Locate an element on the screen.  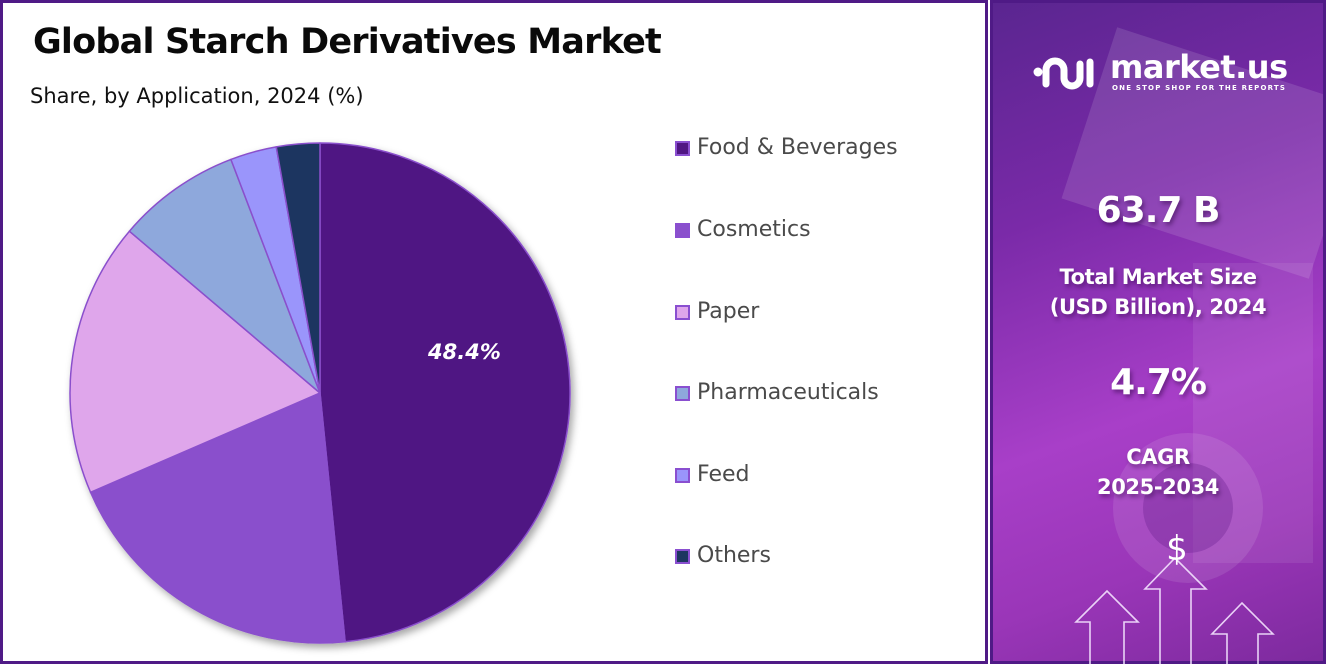
dollar-sign-icon: $ is located at coordinates (1177, 549).